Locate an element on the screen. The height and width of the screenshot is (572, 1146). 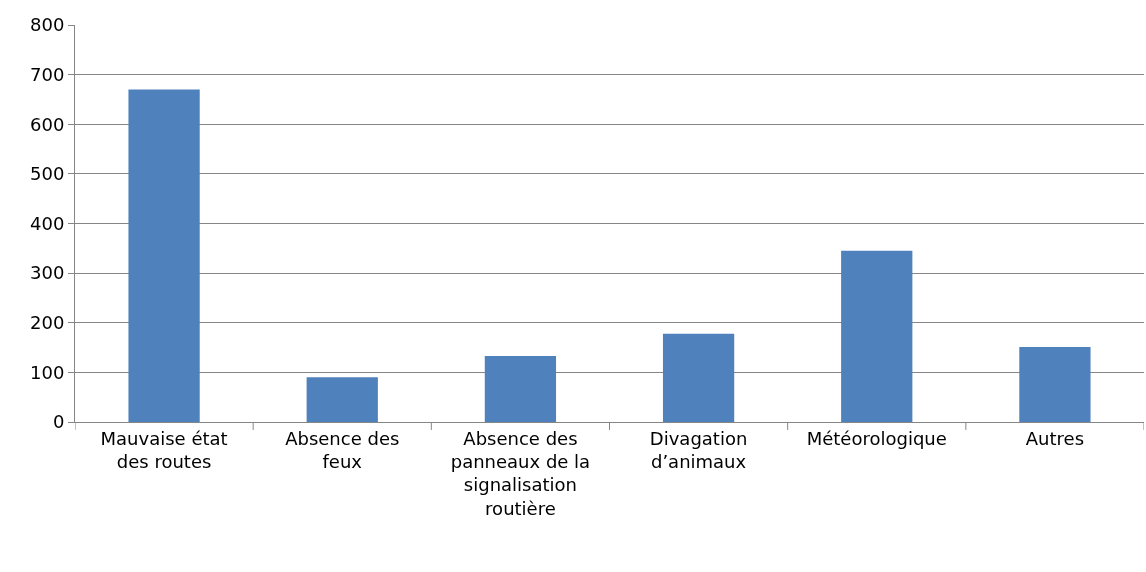
x-tick-label: Autres is located at coordinates (1055, 438).